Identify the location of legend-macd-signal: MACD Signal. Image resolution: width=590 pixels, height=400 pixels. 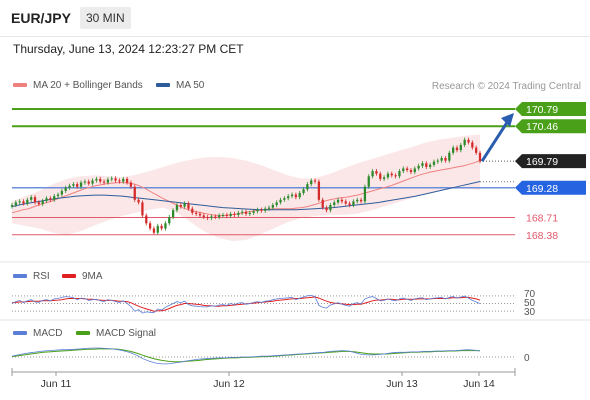
(116, 333).